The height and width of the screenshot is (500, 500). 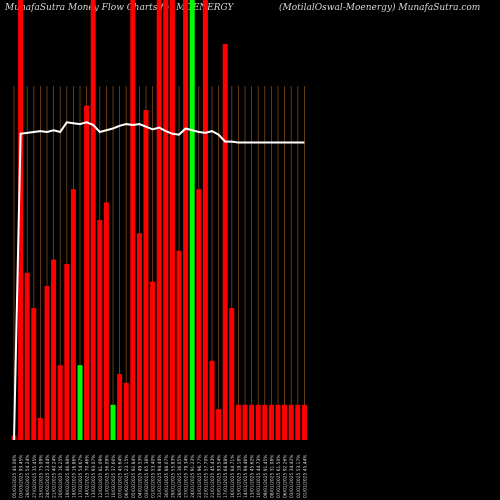 I want to click on x-tick-label: 06/01/2025 92.26%, so click(x=286, y=476).